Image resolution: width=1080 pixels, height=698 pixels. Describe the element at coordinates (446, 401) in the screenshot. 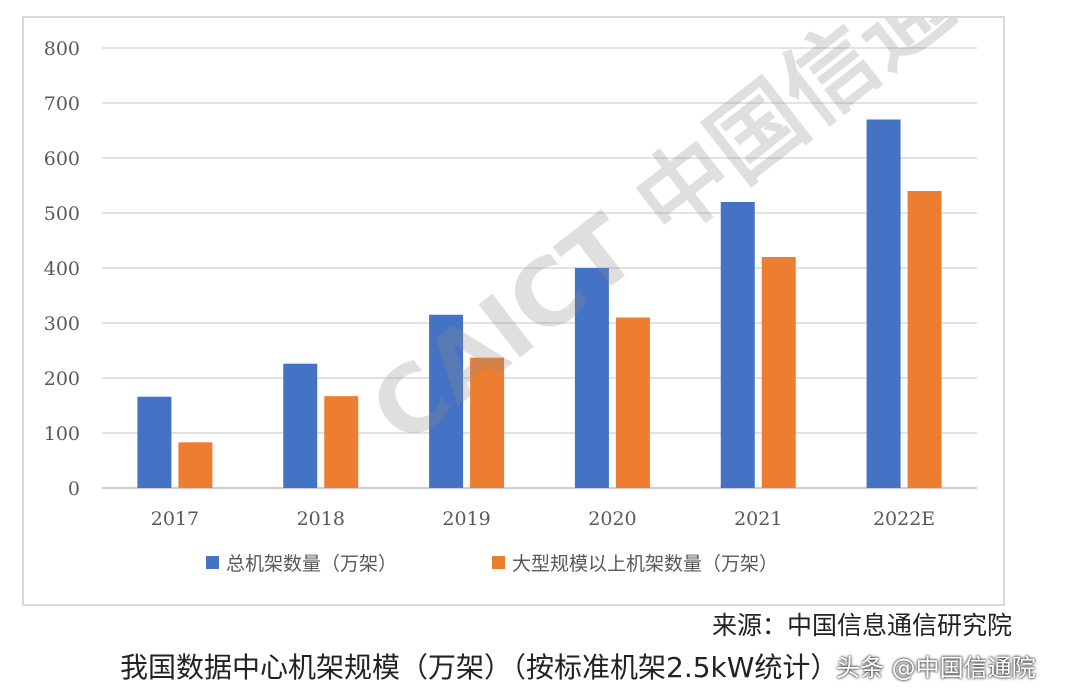

I see `bar-total-2019` at that location.